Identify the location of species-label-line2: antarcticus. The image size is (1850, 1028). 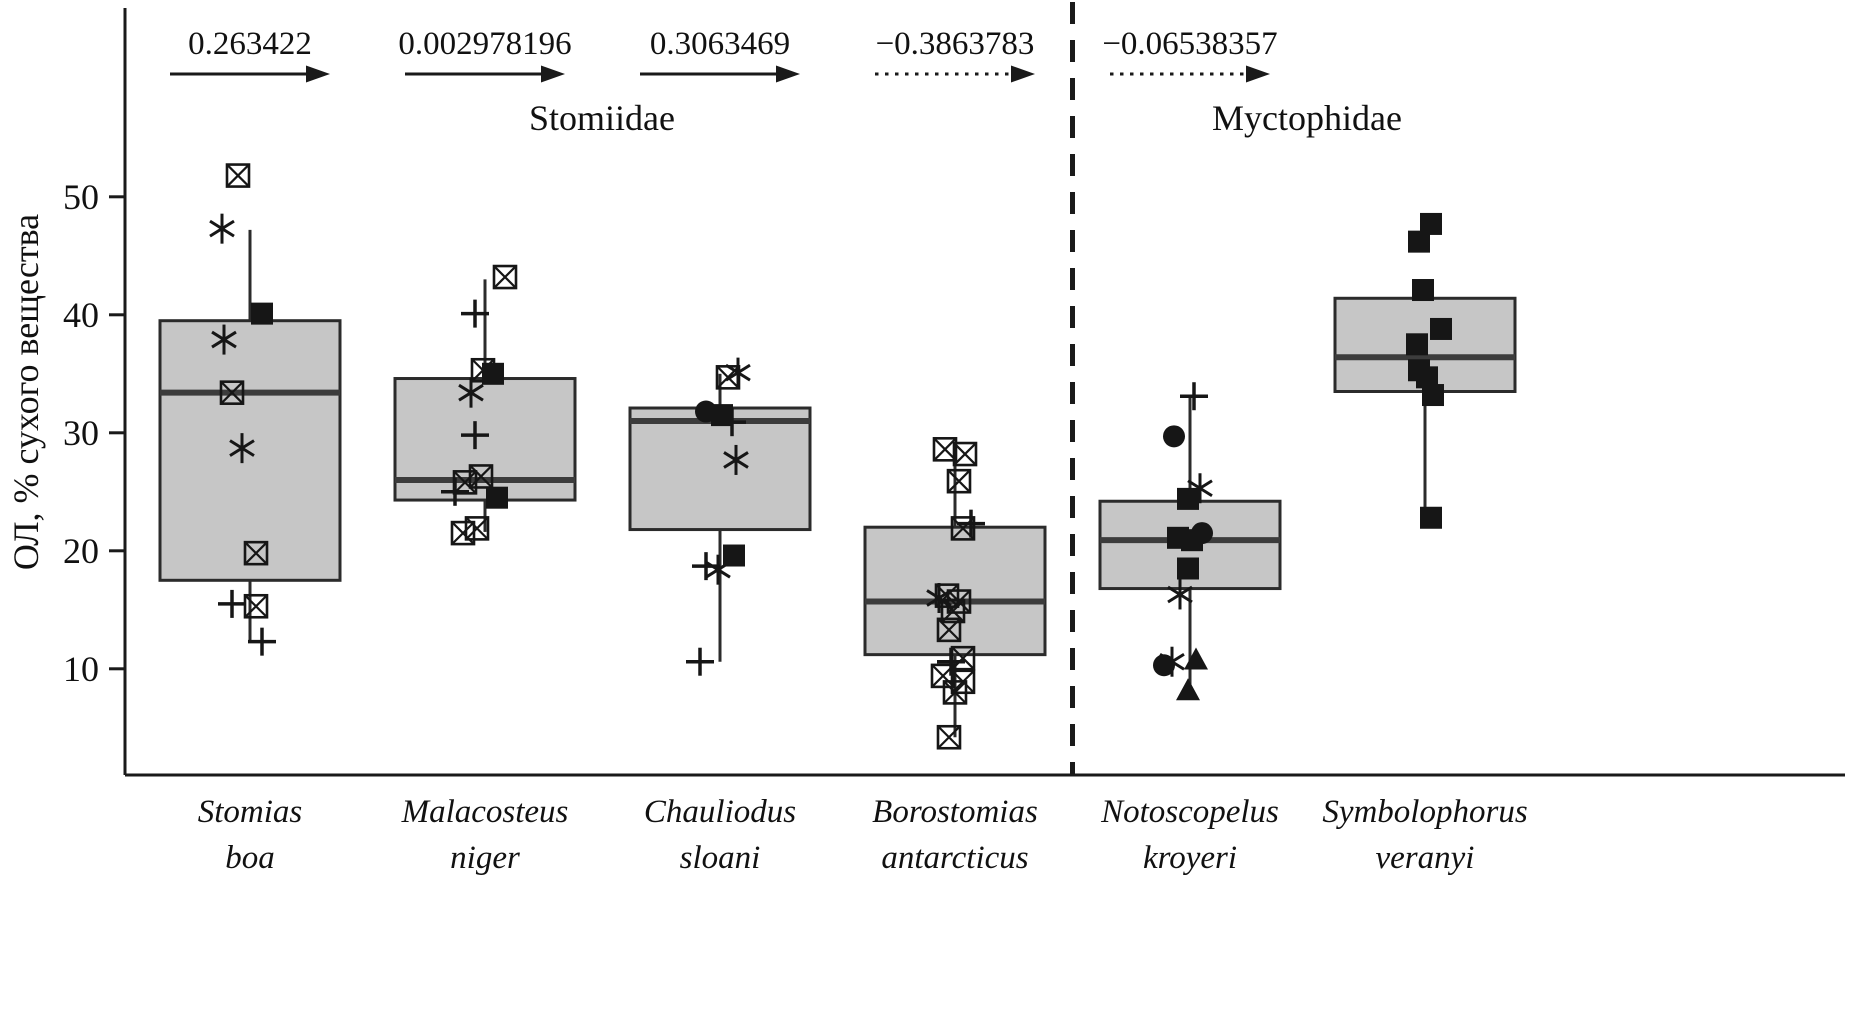
(954, 858).